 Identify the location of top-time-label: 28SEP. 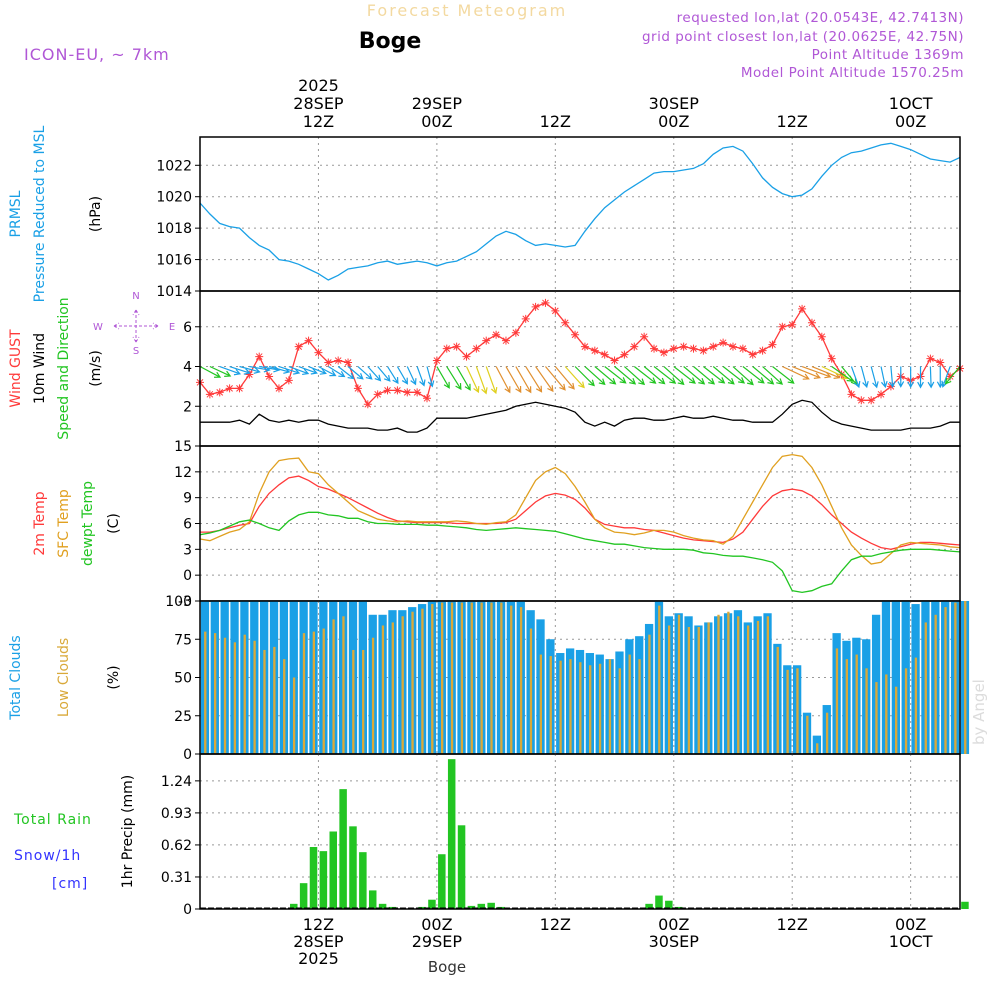
(318, 103).